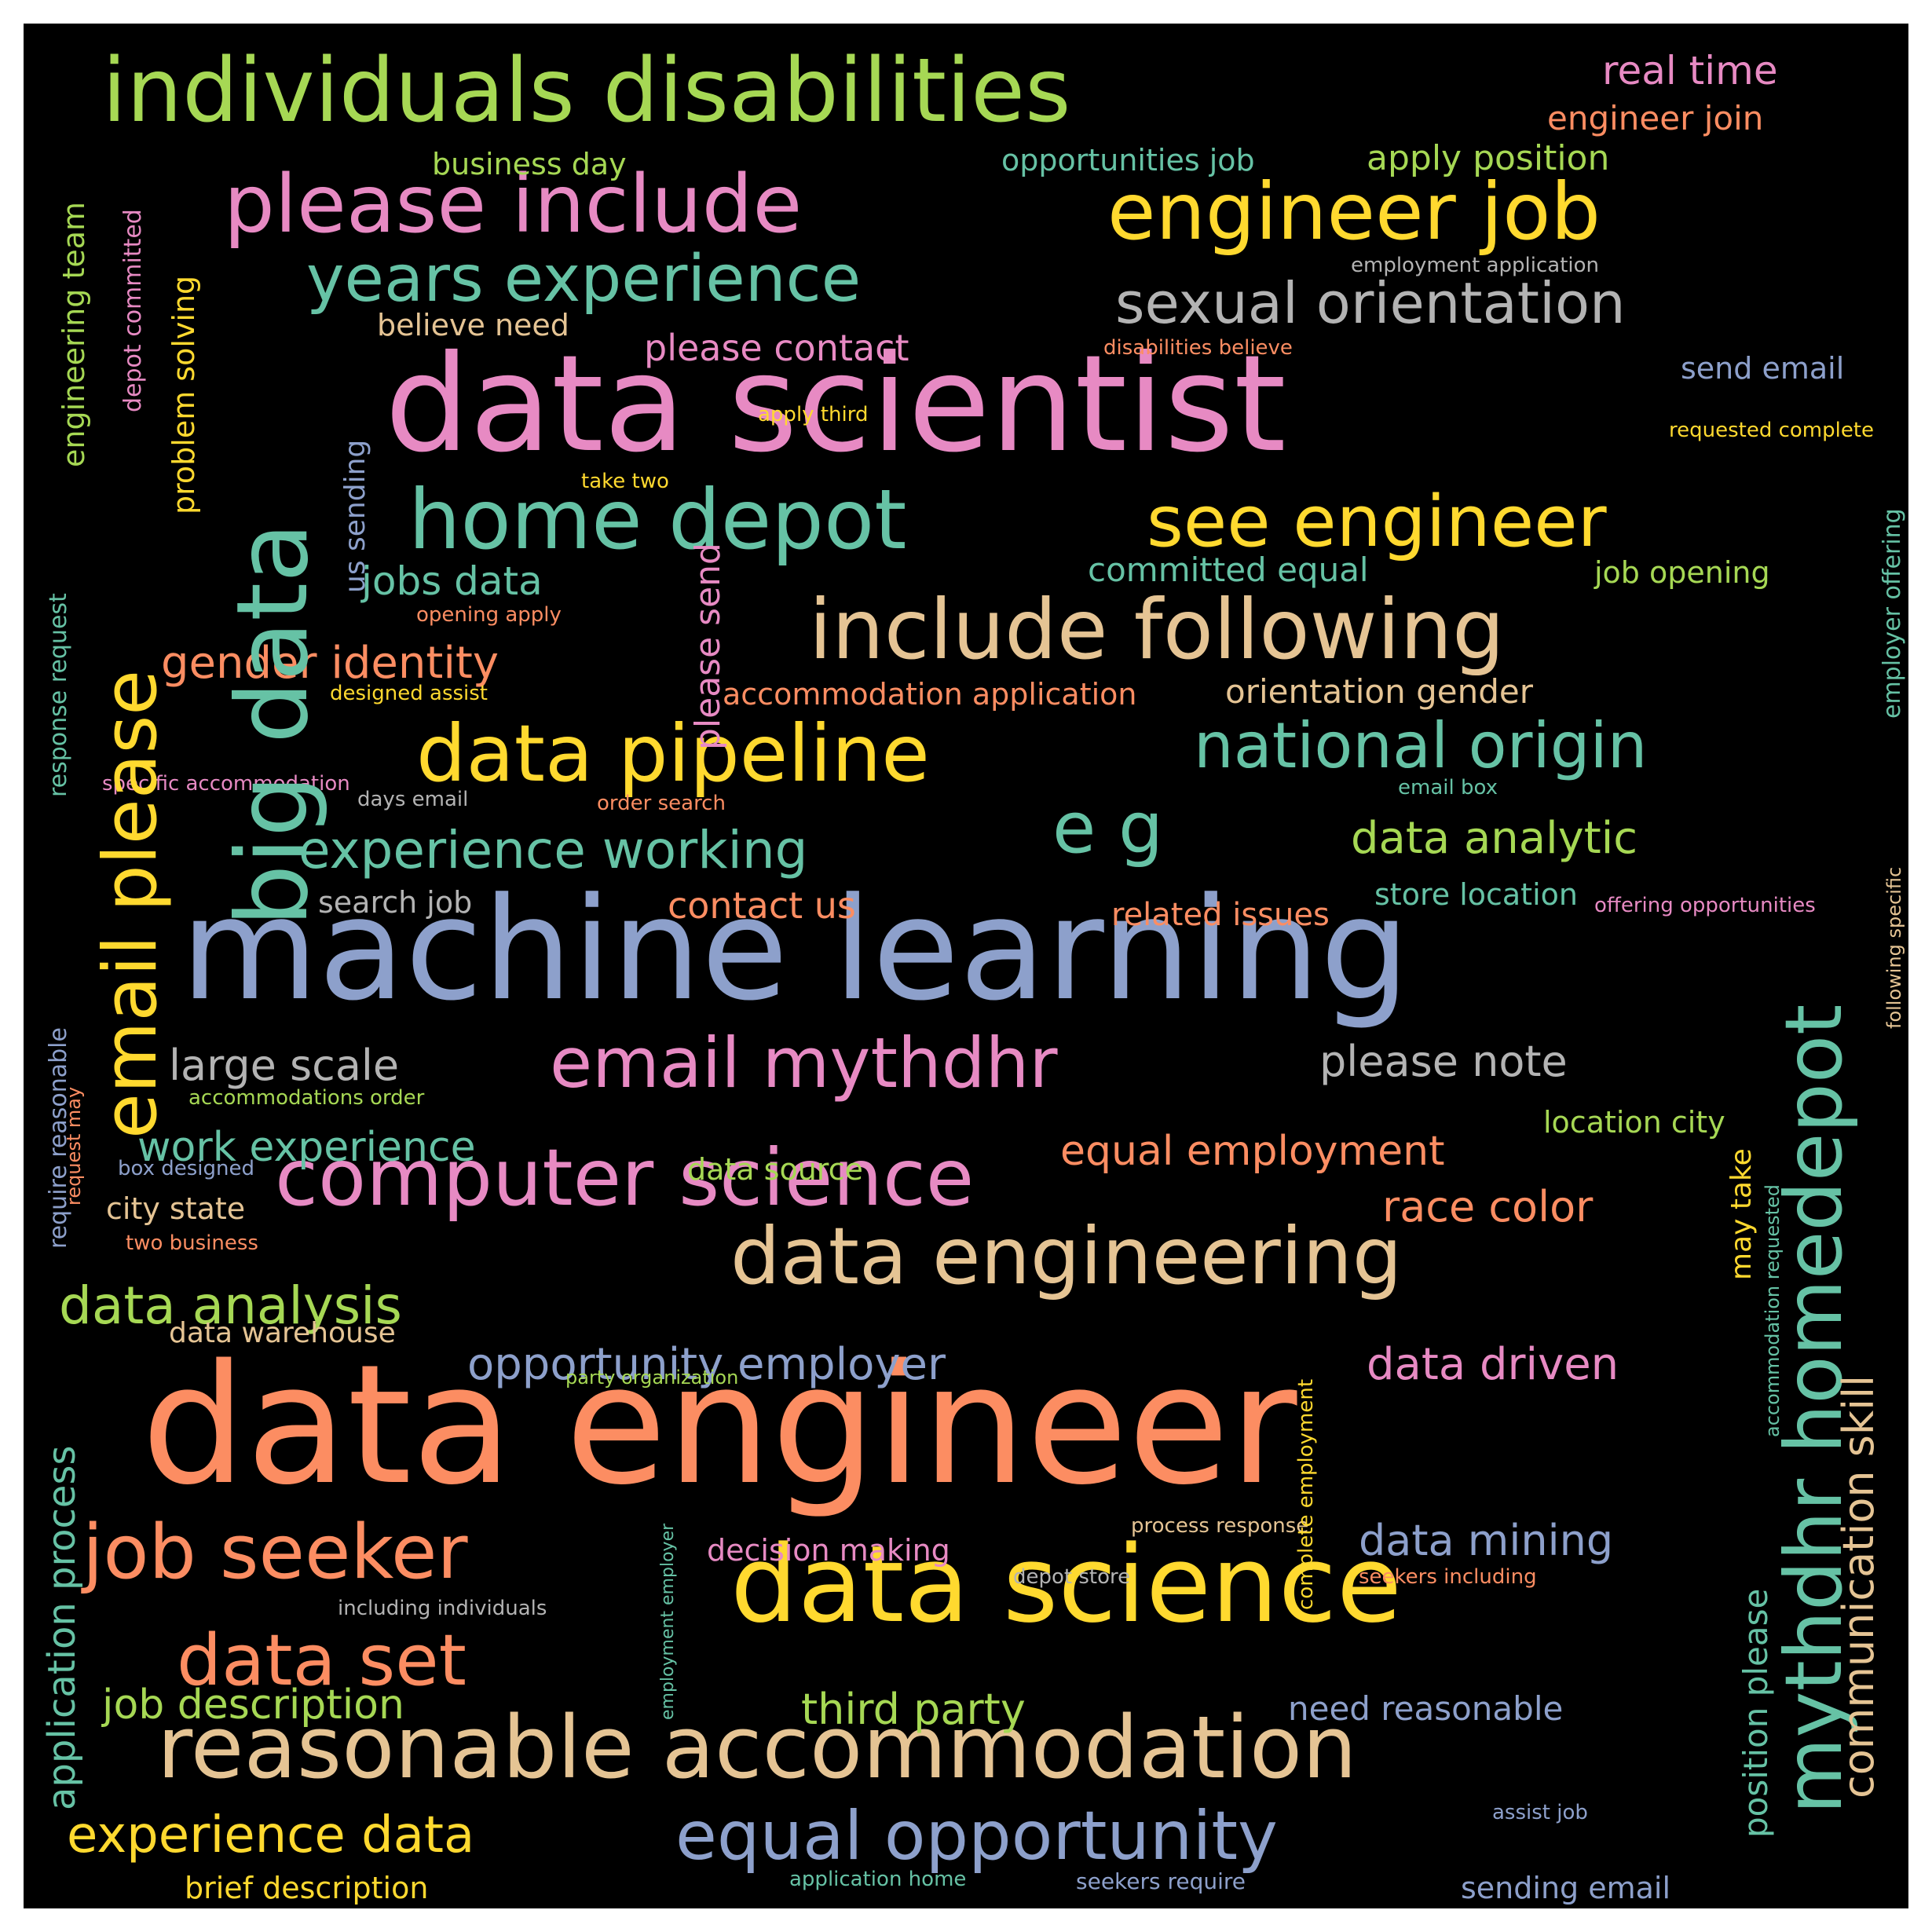 The height and width of the screenshot is (1932, 1932). Describe the element at coordinates (1354, 212) in the screenshot. I see `word: engineer job` at that location.